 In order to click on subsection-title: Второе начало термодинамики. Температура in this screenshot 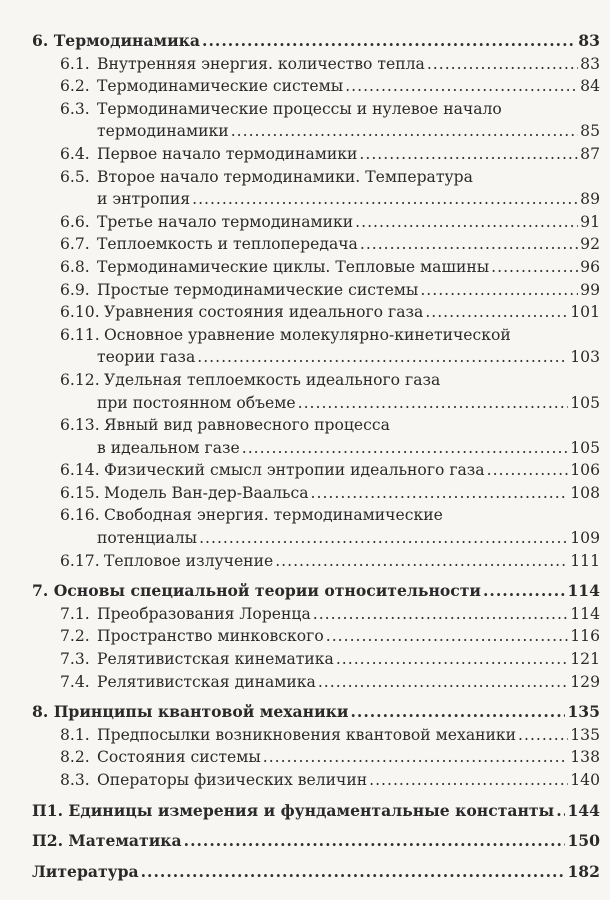, I will do `click(285, 176)`.